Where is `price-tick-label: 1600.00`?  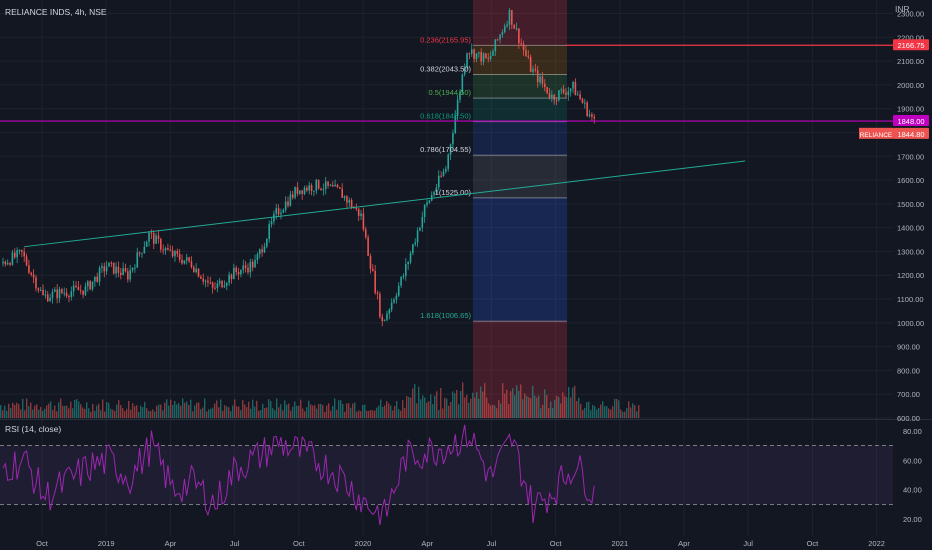 price-tick-label: 1600.00 is located at coordinates (910, 180).